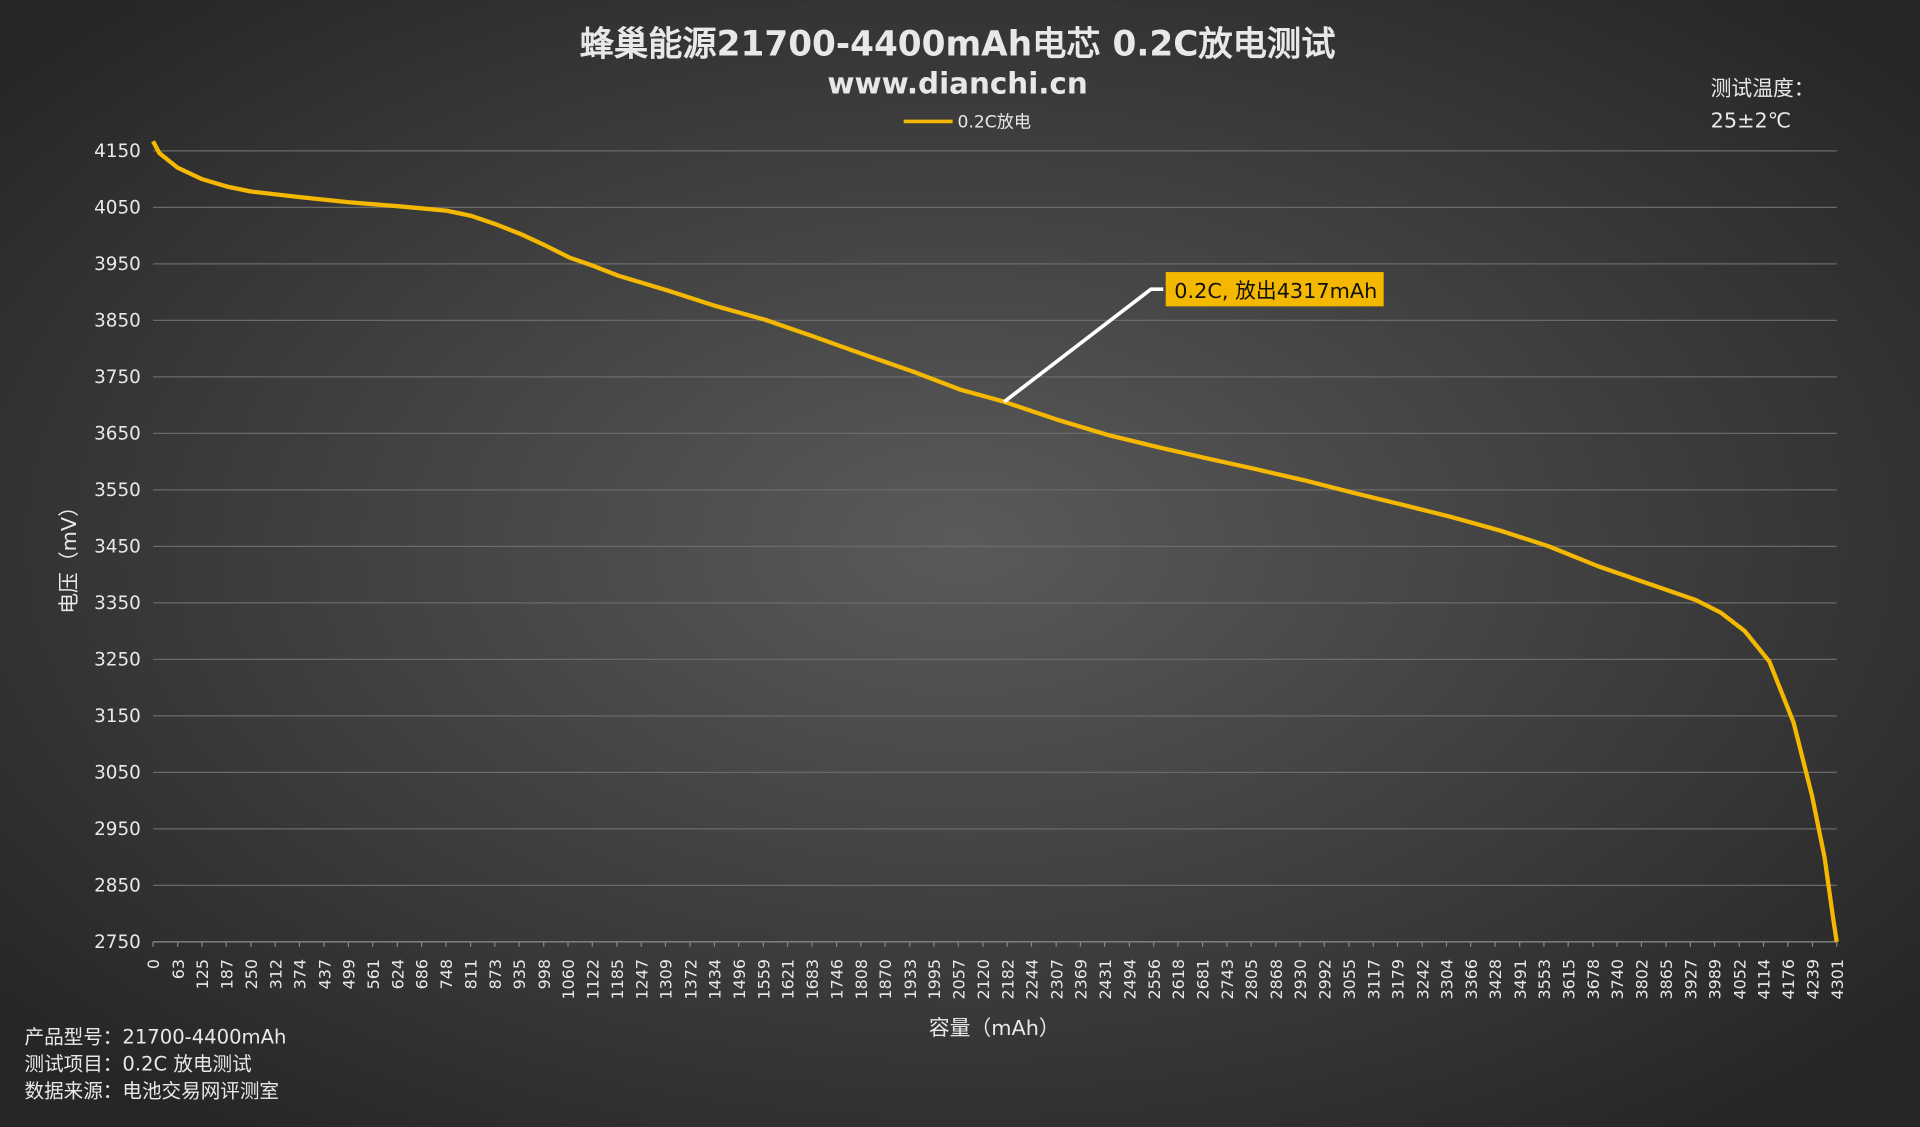  Describe the element at coordinates (1544, 979) in the screenshot. I see `x-tick-label: 3553` at that location.